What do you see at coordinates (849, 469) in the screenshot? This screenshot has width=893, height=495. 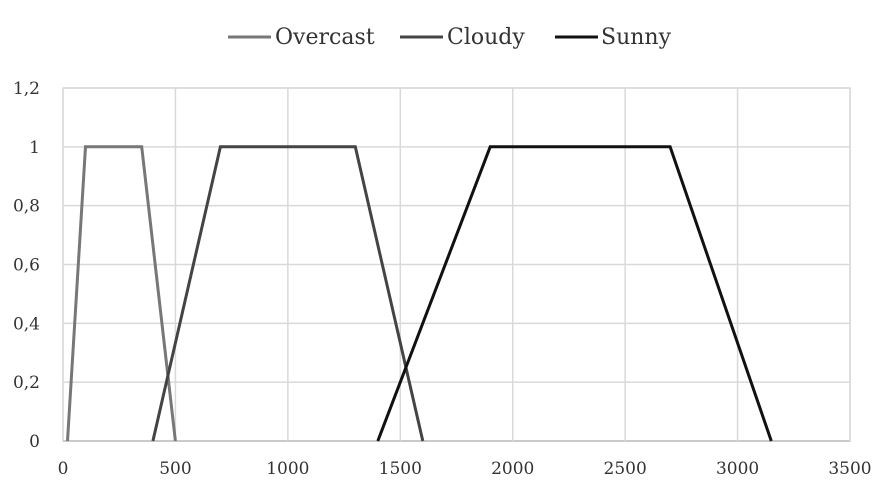 I see `x-tick-label: 3500` at bounding box center [849, 469].